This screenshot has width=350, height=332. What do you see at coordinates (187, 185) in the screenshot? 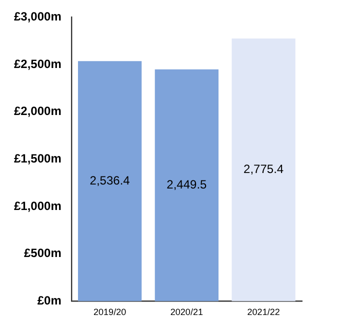
I see `data-label: 2,449.5` at bounding box center [187, 185].